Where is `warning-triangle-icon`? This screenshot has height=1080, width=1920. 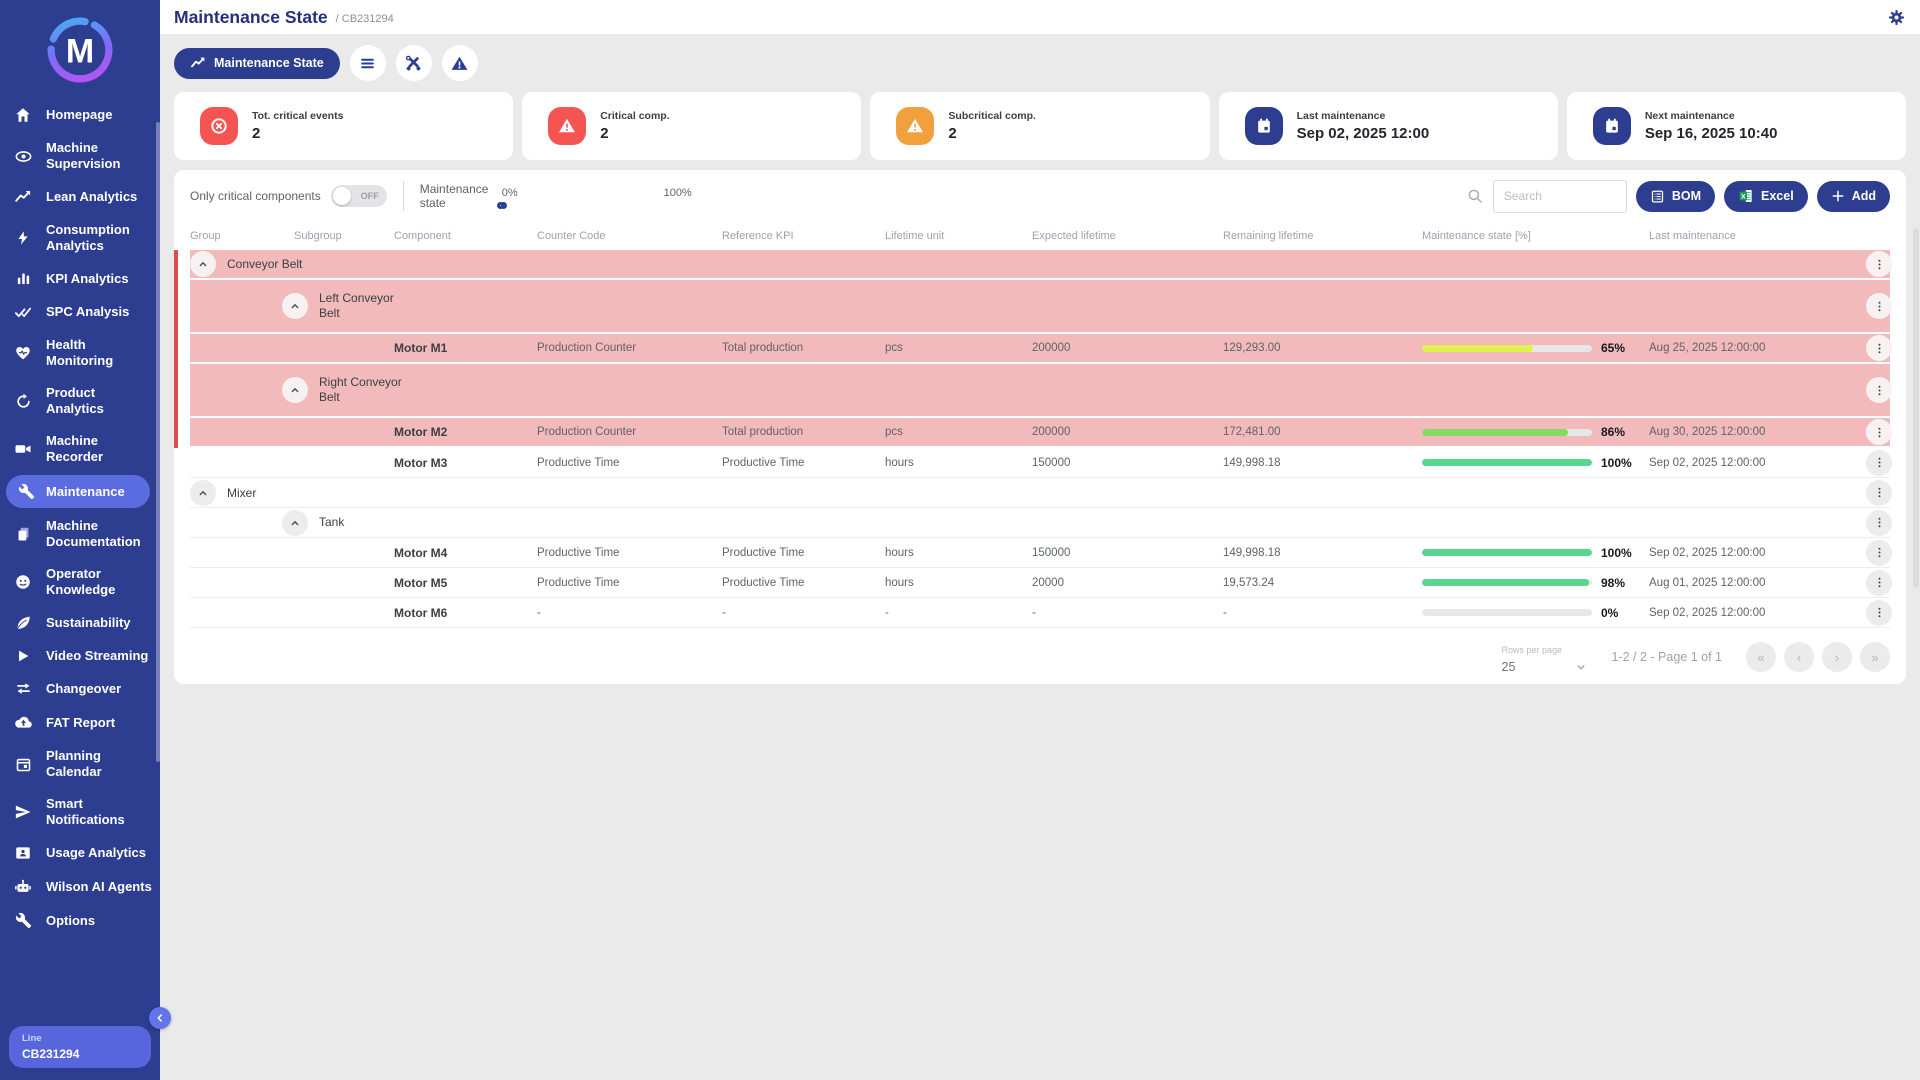 warning-triangle-icon is located at coordinates (915, 126).